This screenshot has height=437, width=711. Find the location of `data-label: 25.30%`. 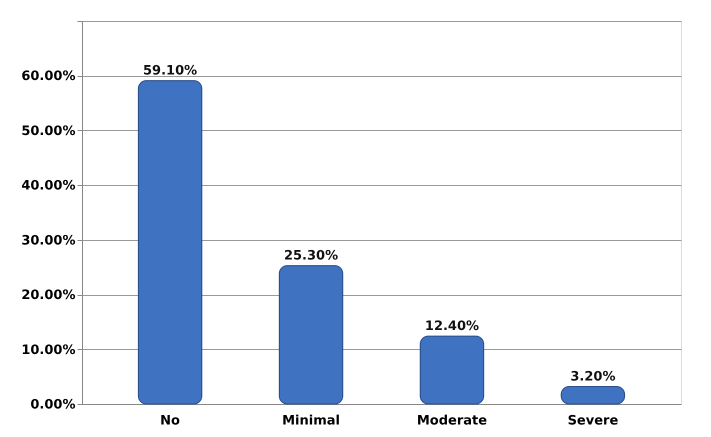

data-label: 25.30% is located at coordinates (311, 256).